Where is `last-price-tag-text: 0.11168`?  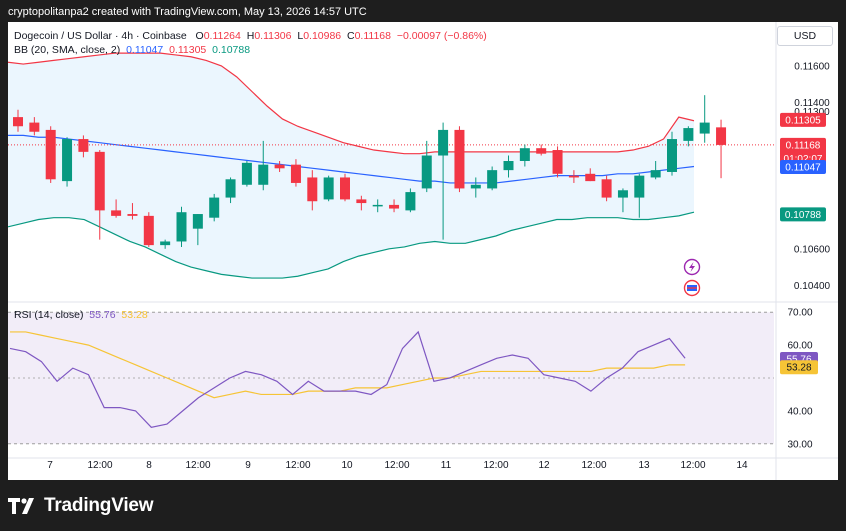
last-price-tag-text: 0.11168 is located at coordinates (803, 145).